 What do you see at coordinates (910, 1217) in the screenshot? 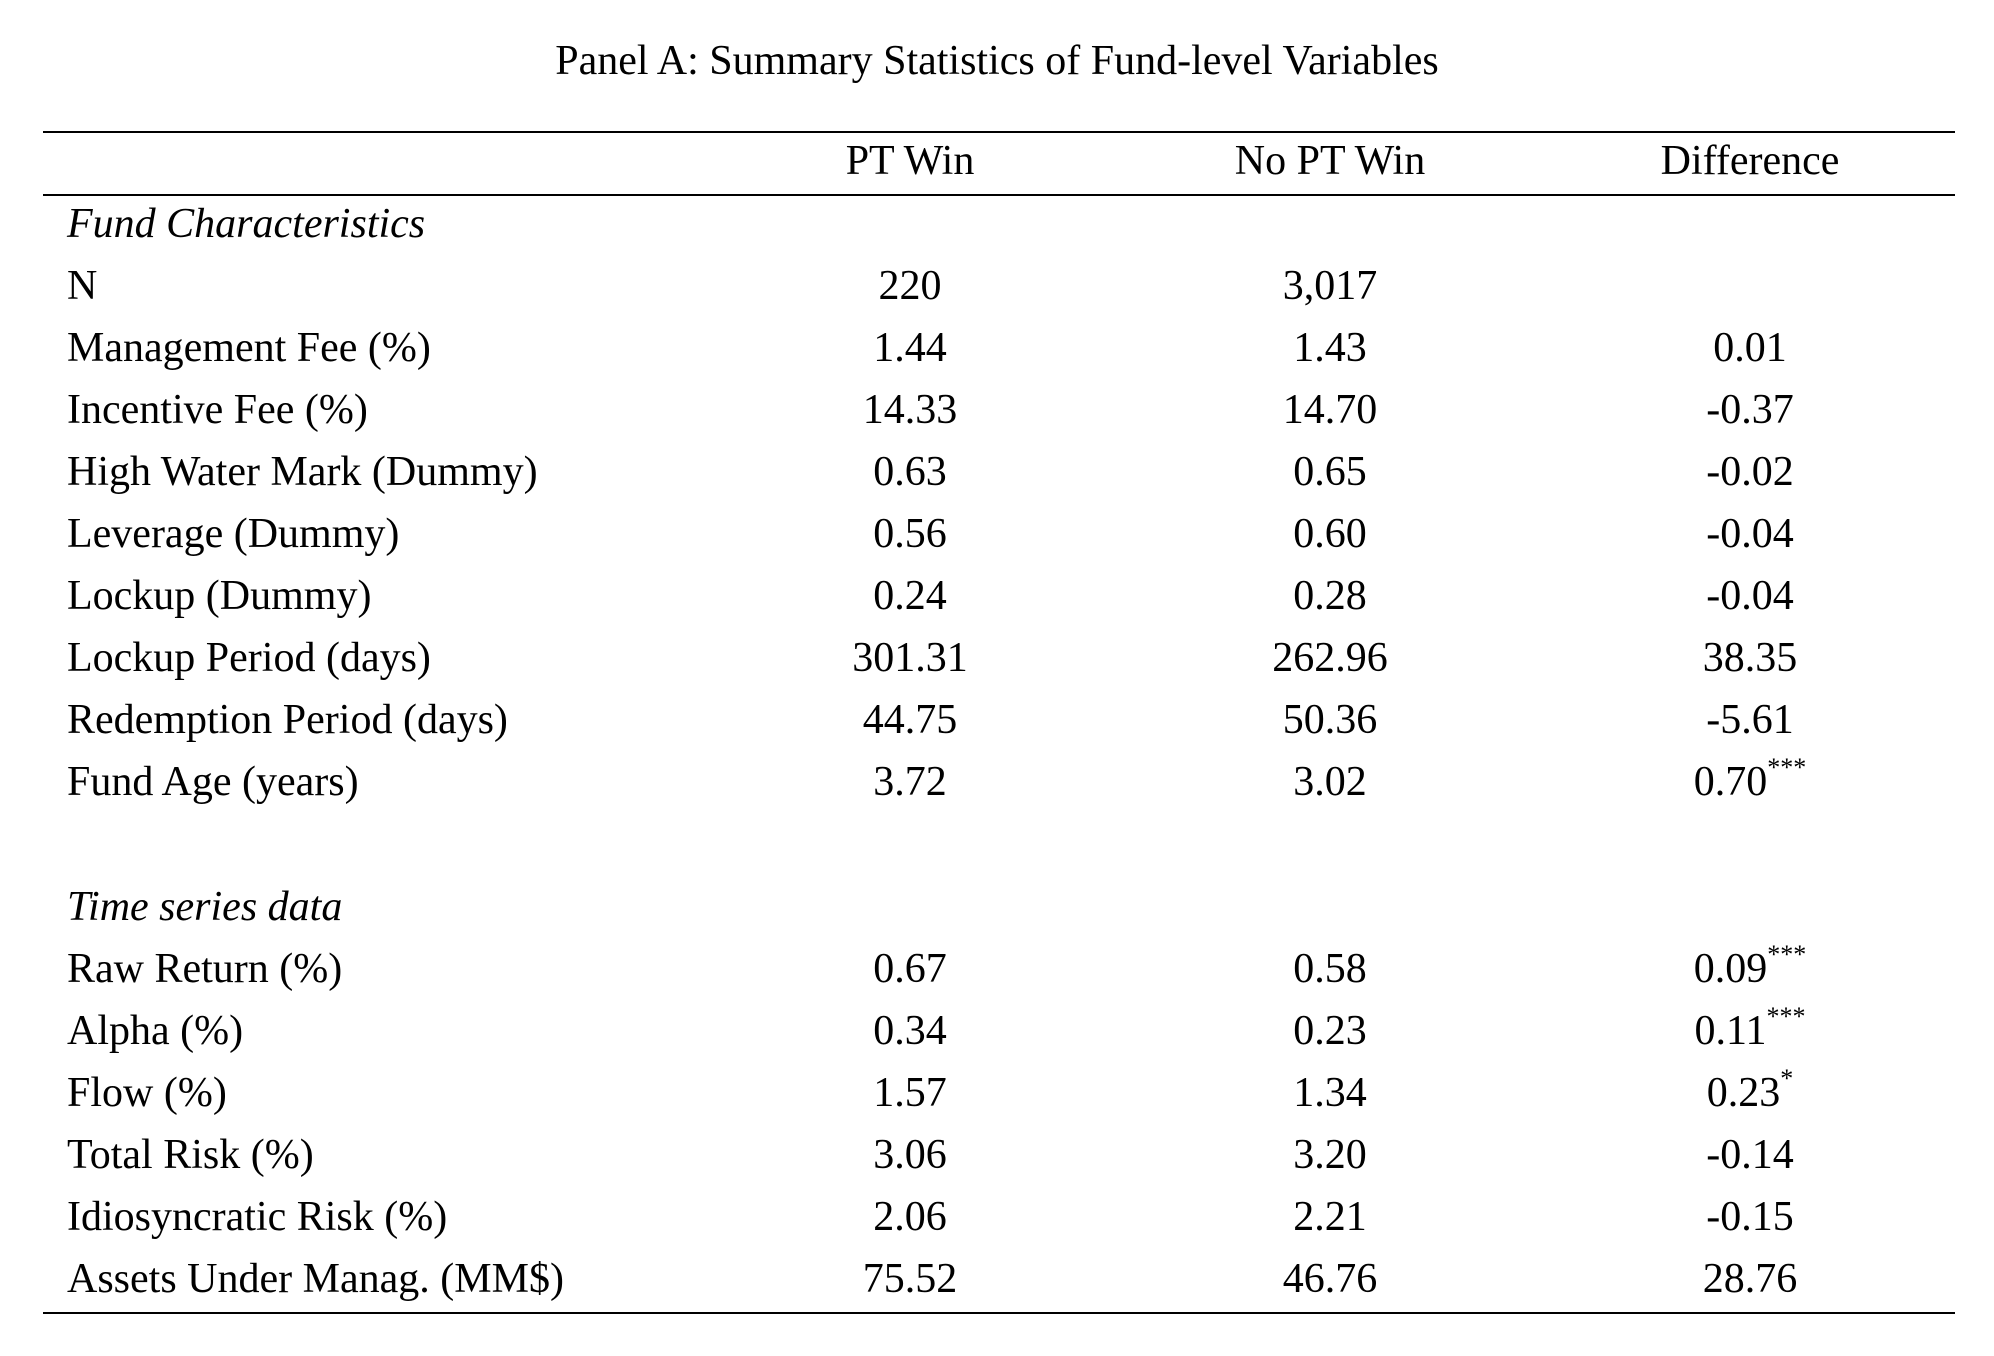
I see `pt-win-value: 2.06` at bounding box center [910, 1217].